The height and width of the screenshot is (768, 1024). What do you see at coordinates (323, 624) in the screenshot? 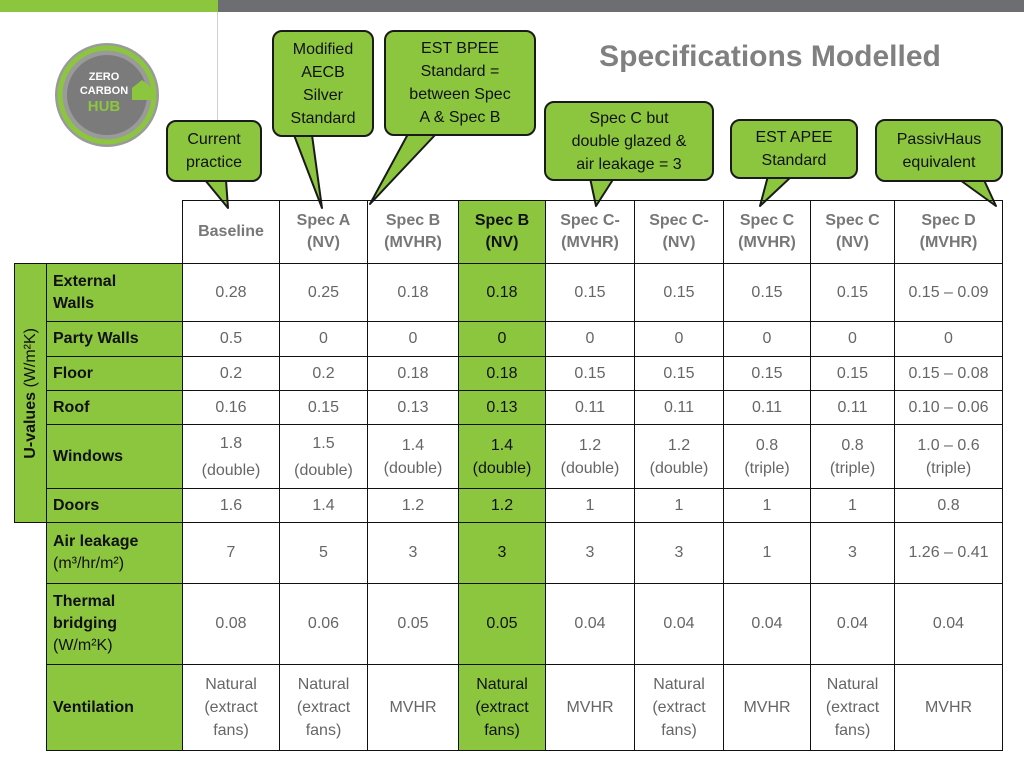
I see `table-cell: 0.06` at bounding box center [323, 624].